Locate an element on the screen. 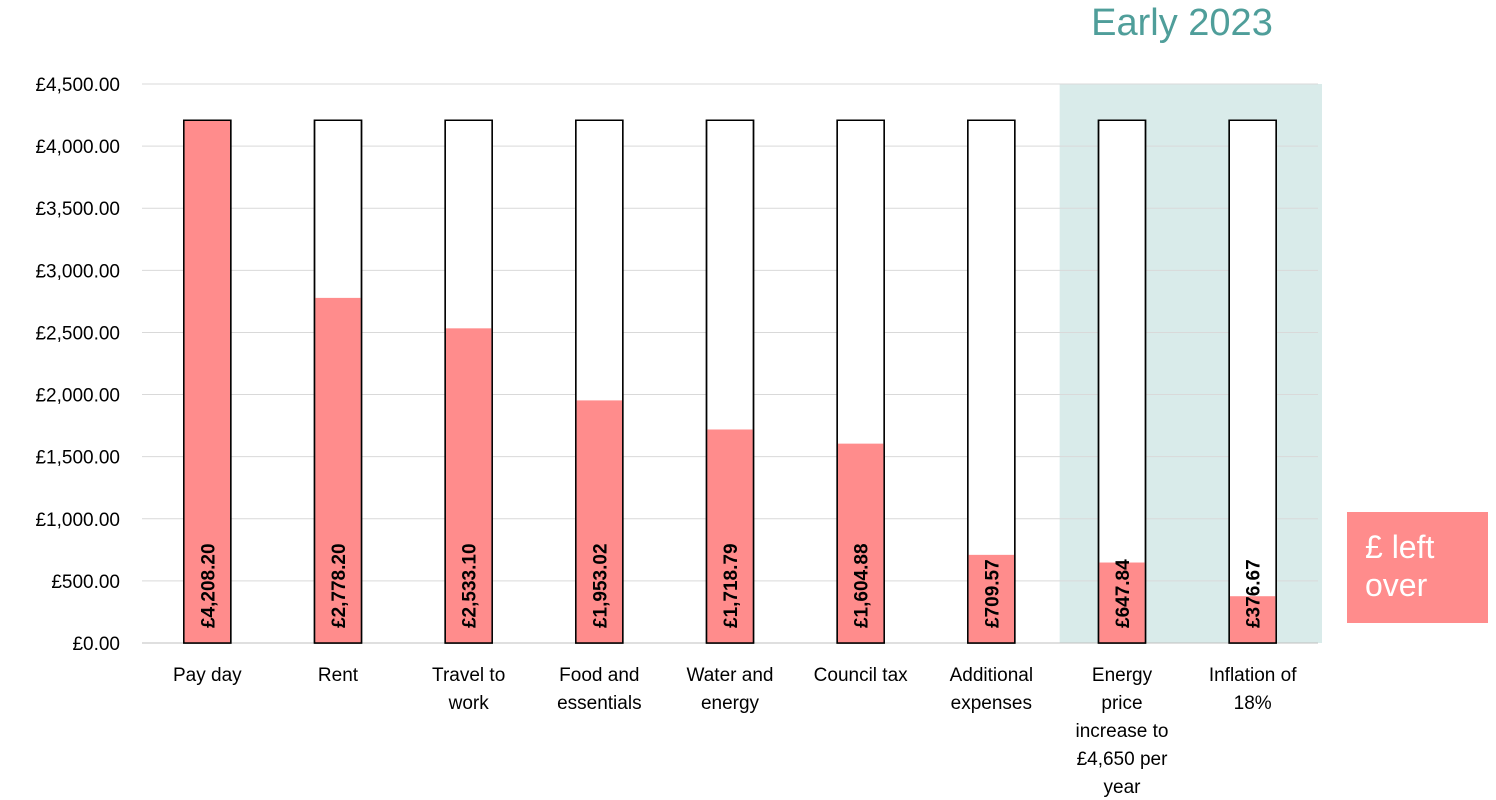  y-tick-label: £3,500.00 is located at coordinates (77, 209).